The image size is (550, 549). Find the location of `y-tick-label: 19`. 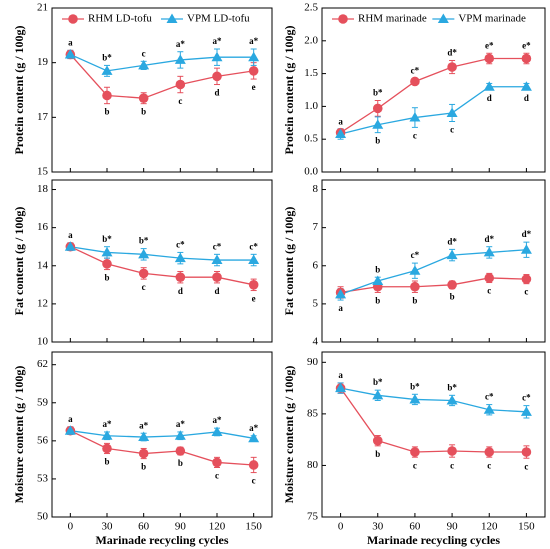

y-tick-label: 19 is located at coordinates (43, 62).